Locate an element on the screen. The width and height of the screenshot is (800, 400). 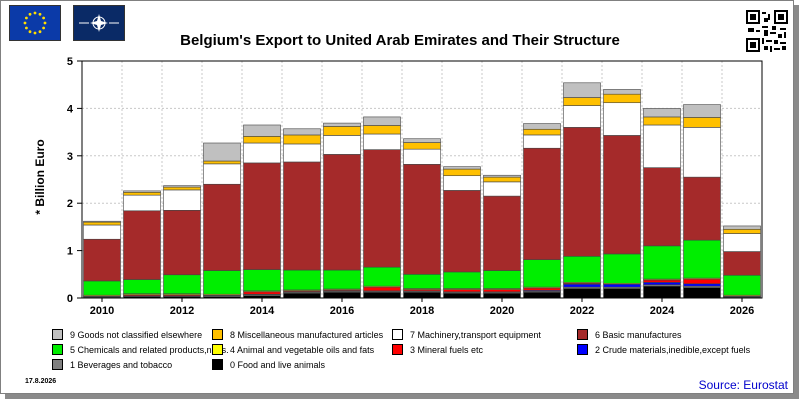
legend-item: 3 Mineral fuels etc is located at coordinates (437, 349).